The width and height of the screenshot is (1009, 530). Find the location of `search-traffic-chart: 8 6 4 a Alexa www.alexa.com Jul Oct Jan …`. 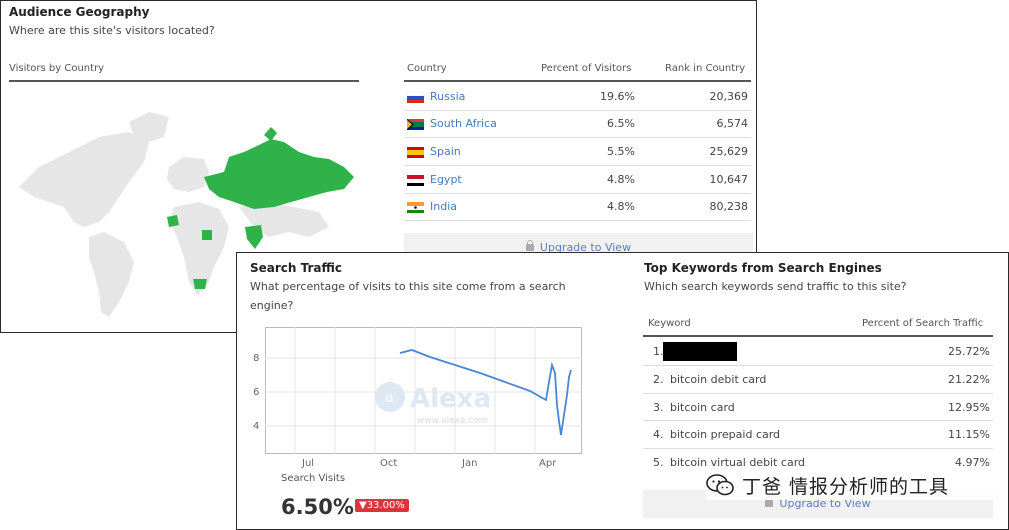

search-traffic-chart: 8 6 4 a Alexa www.alexa.com Jul Oct Jan … is located at coordinates (417, 398).